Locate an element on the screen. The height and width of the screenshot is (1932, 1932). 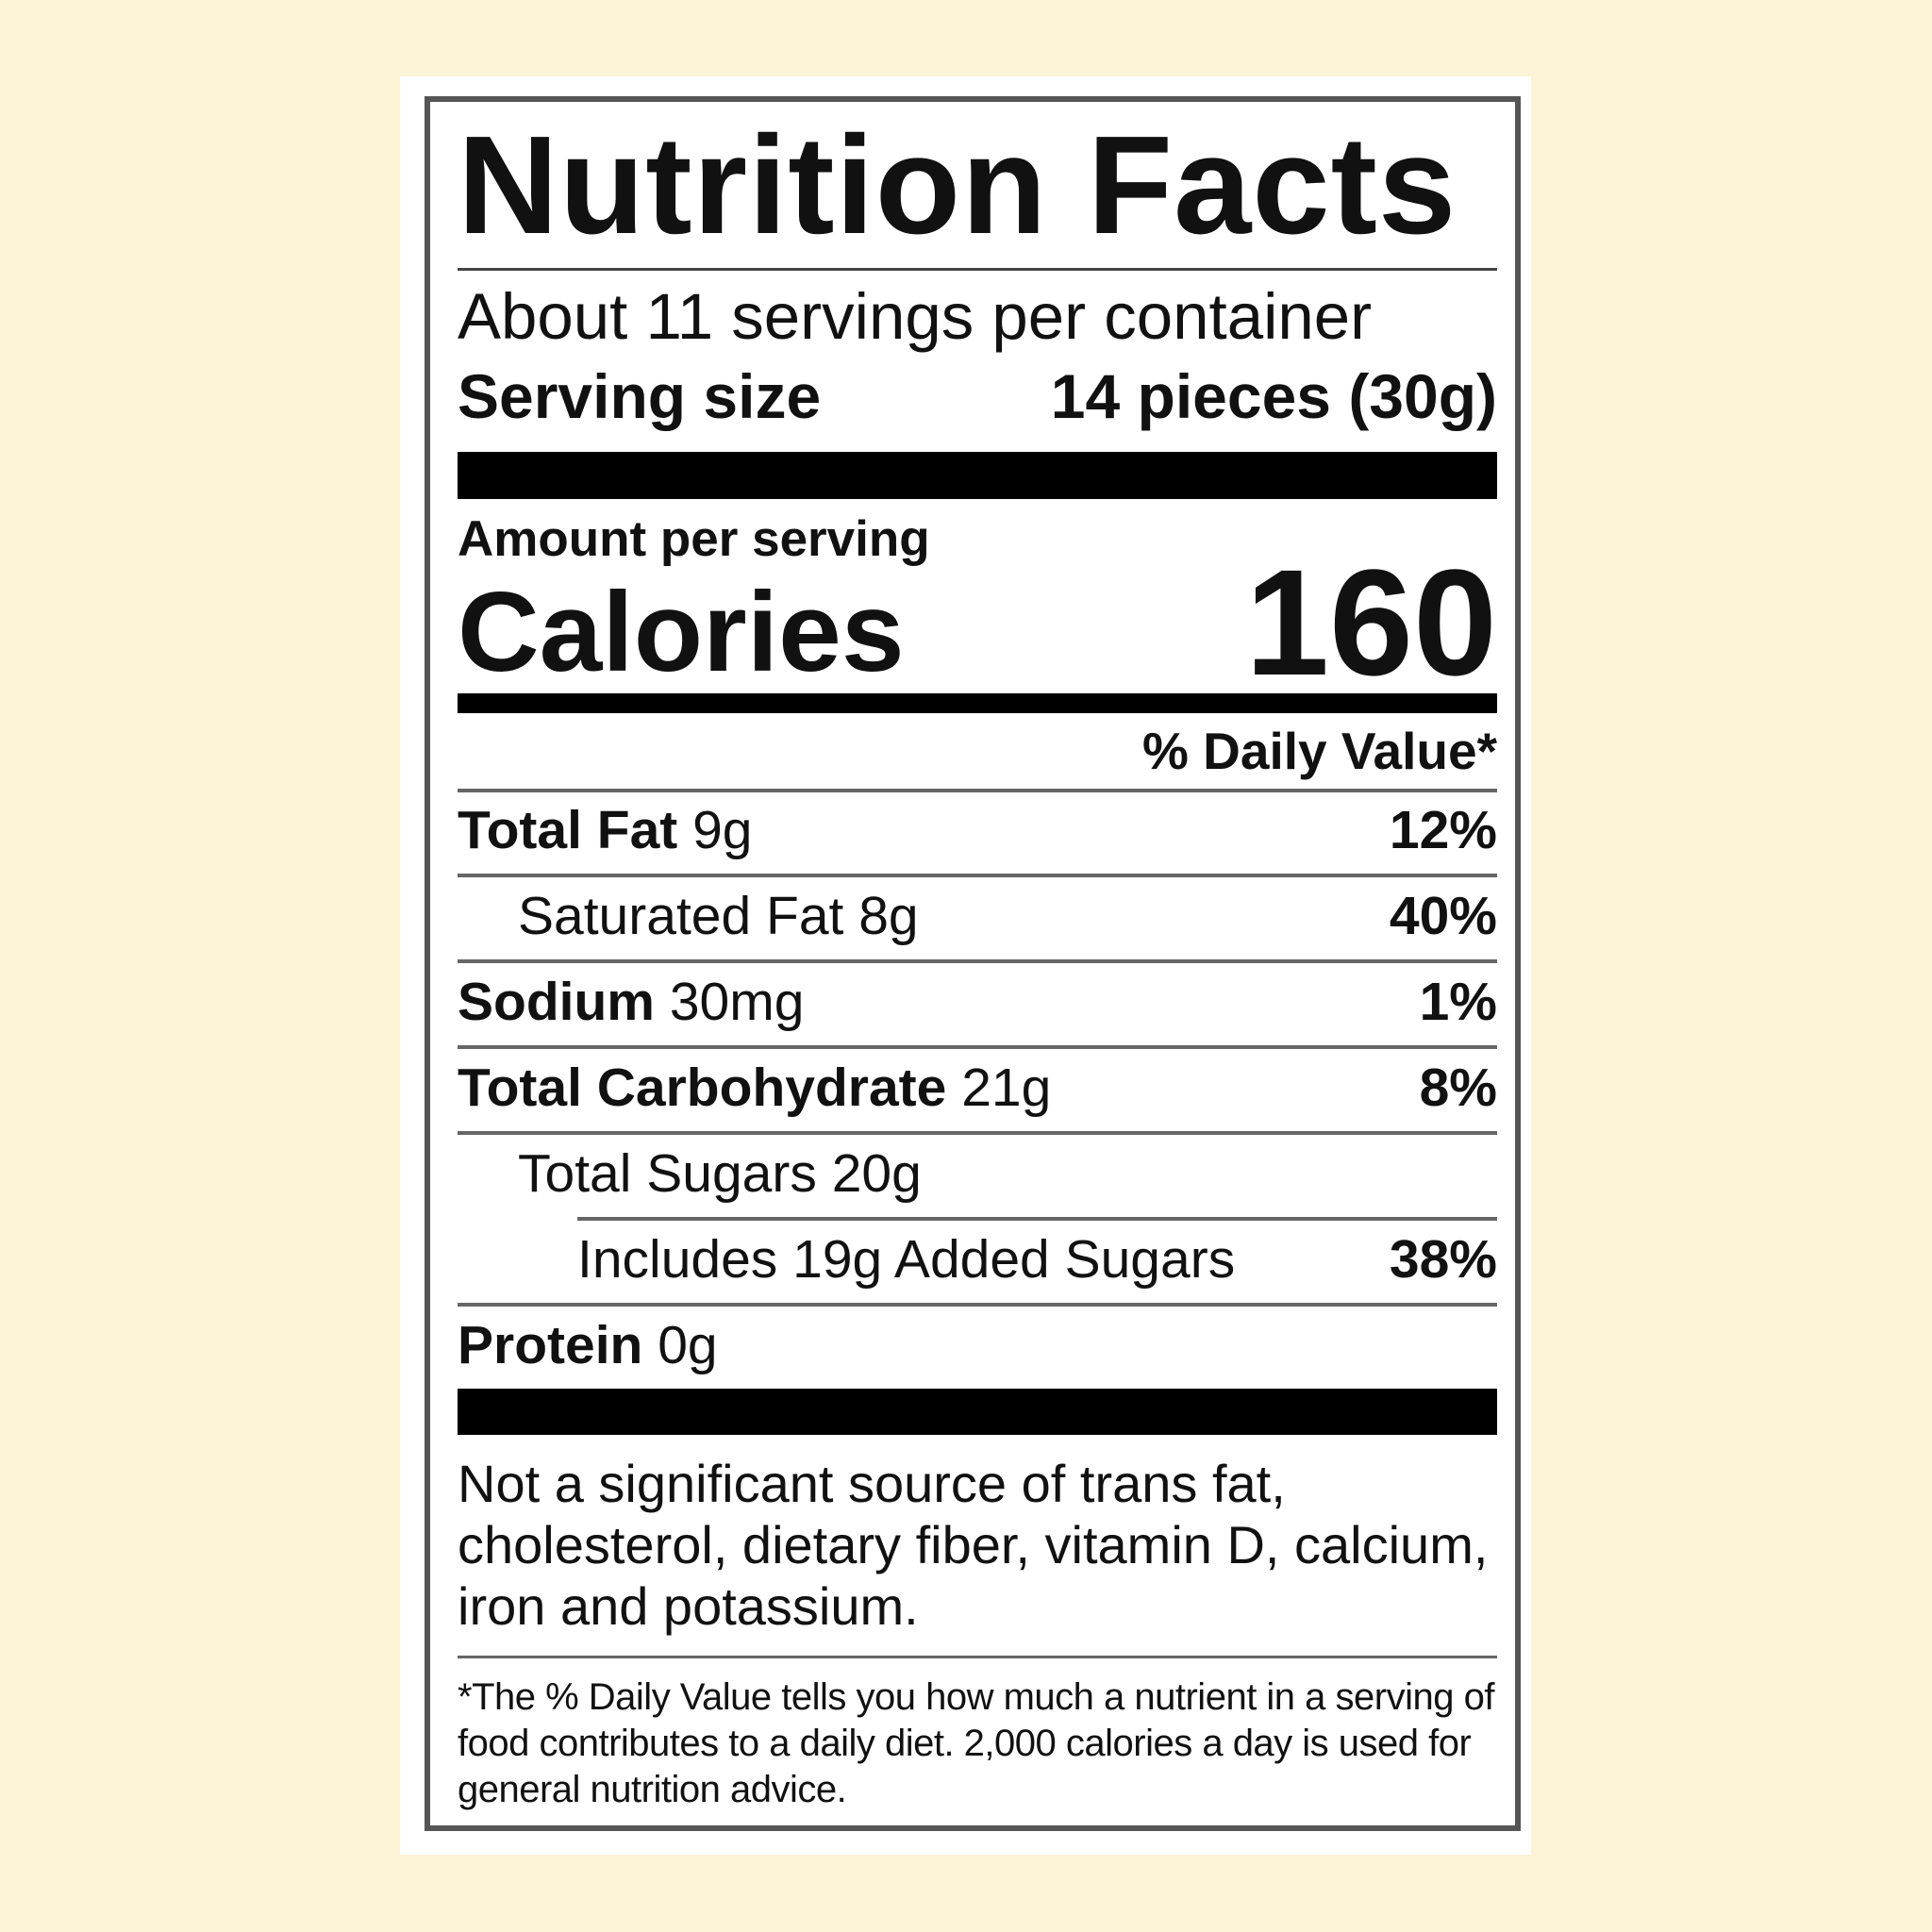
nutrient-amount: 30mg is located at coordinates (737, 1002).